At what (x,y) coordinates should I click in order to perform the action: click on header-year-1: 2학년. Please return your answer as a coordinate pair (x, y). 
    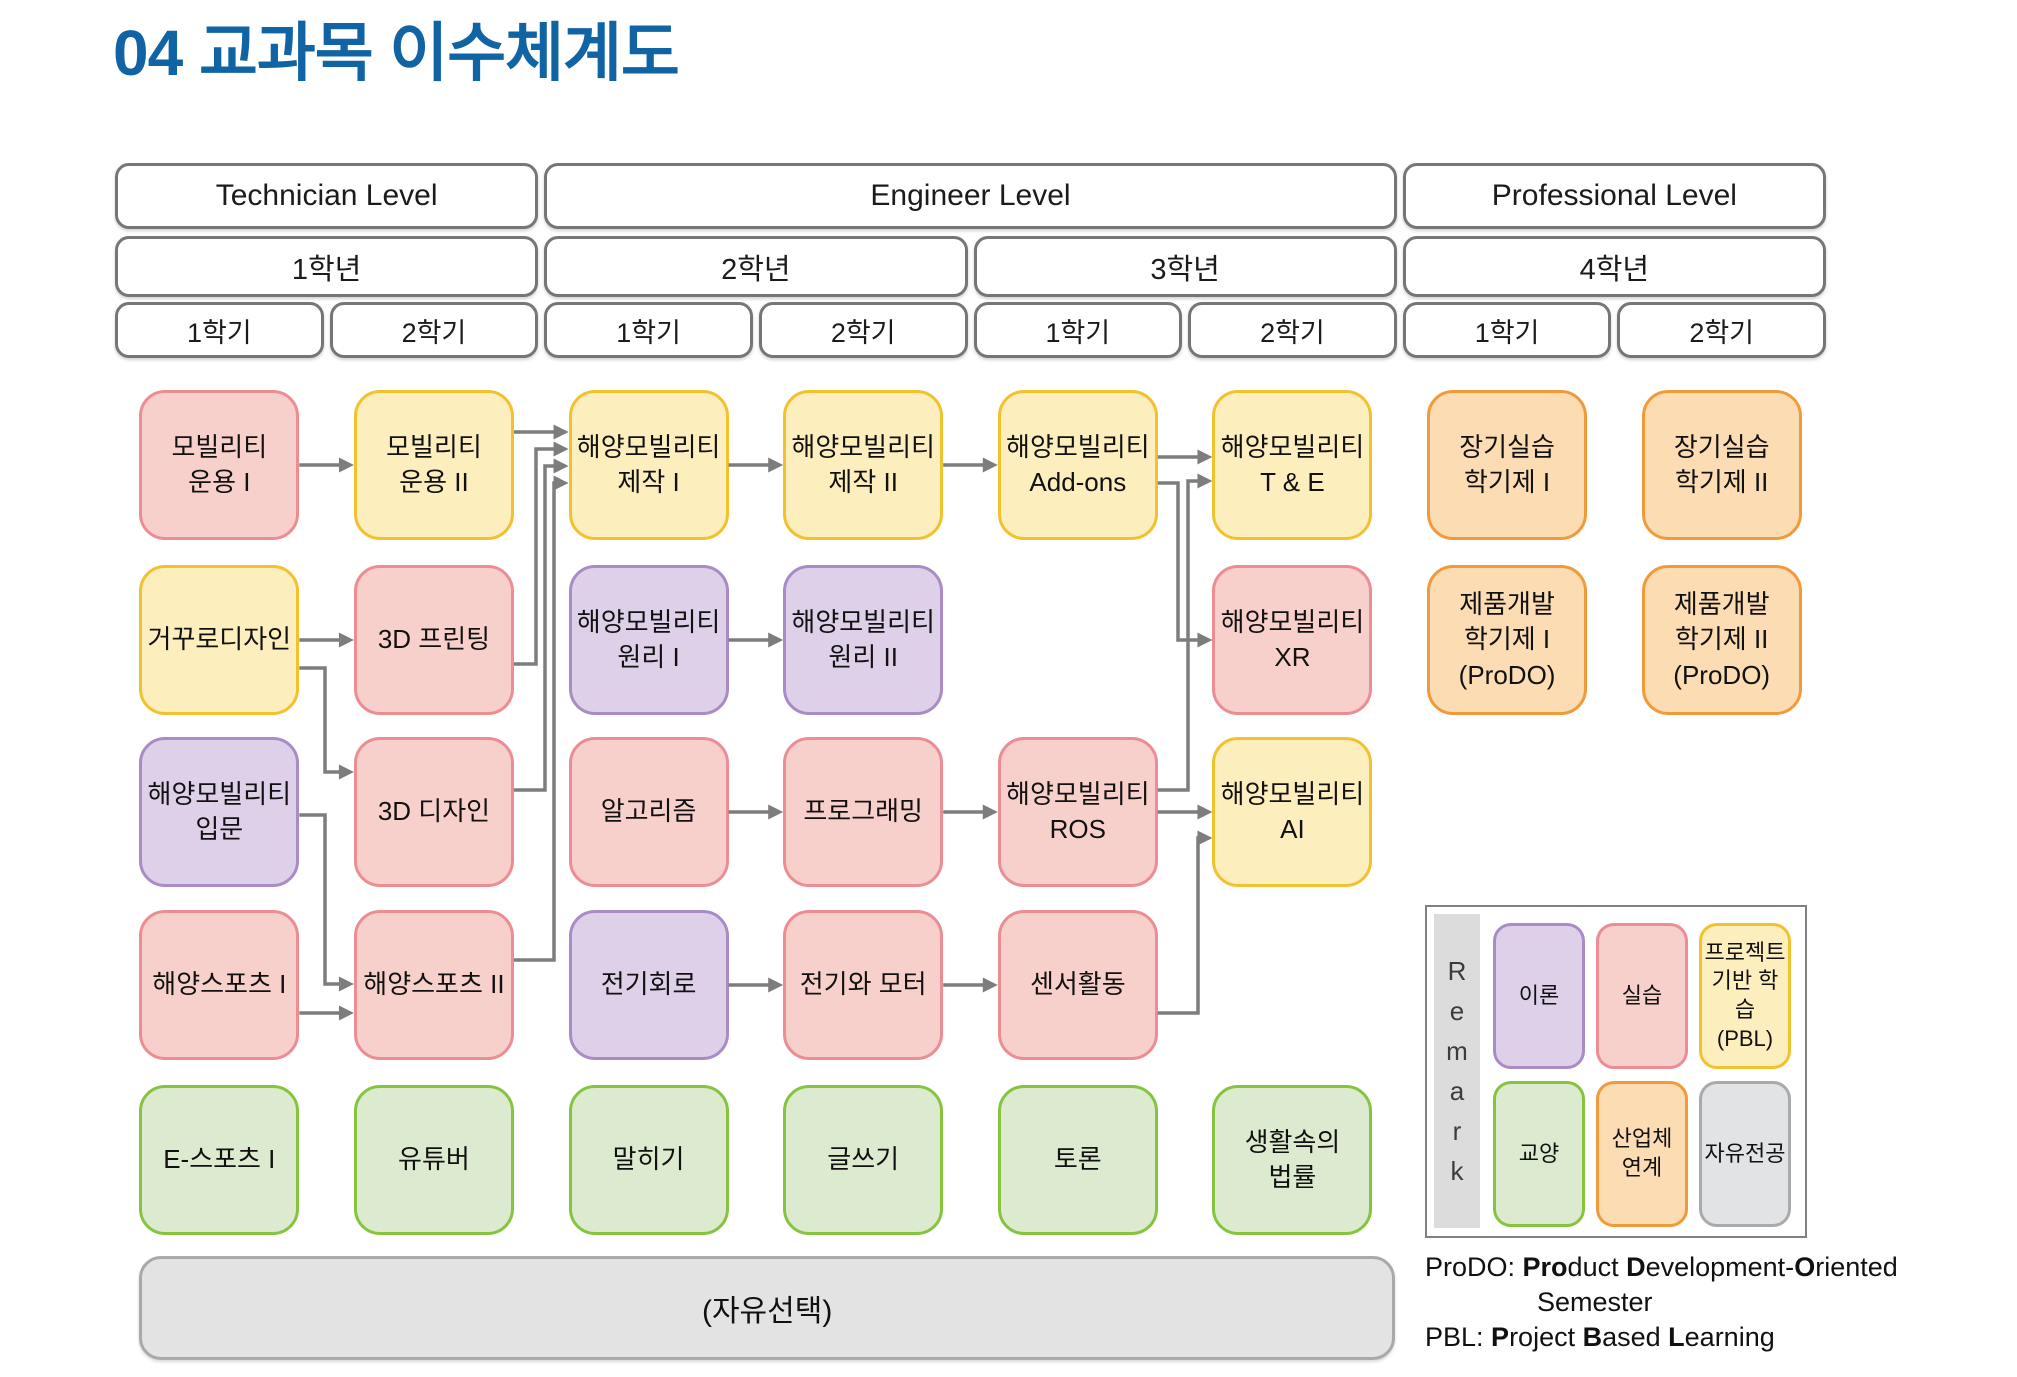
    Looking at the image, I should click on (756, 266).